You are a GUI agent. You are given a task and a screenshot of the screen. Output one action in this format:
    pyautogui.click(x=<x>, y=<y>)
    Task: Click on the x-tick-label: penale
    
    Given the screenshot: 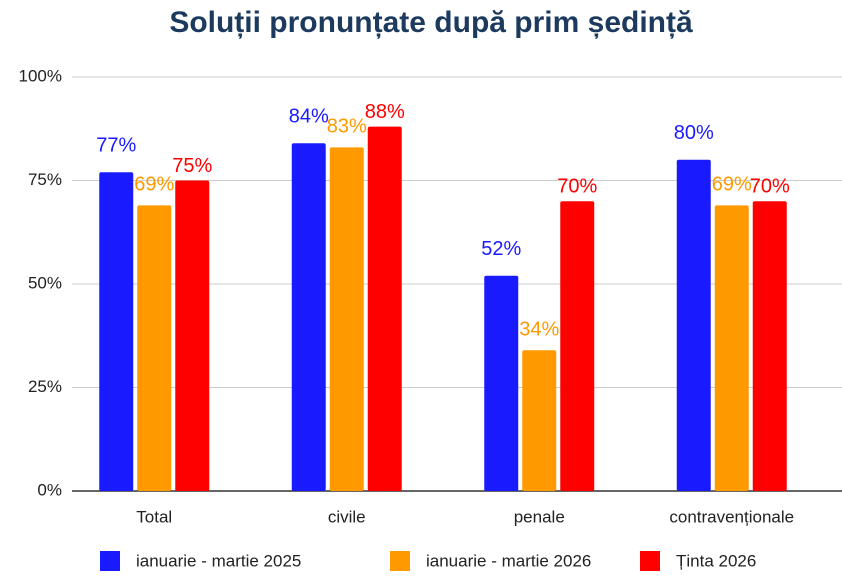 What is the action you would take?
    pyautogui.click(x=539, y=516)
    